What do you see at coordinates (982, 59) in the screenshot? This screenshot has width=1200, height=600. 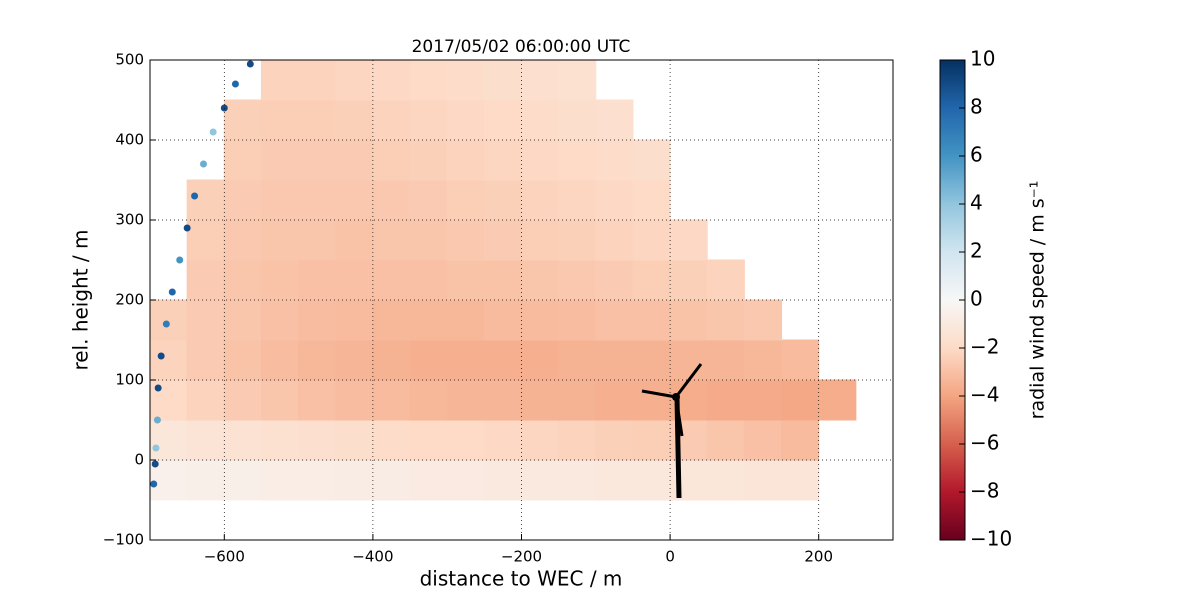 I see `colorbar-tick-label: 10` at bounding box center [982, 59].